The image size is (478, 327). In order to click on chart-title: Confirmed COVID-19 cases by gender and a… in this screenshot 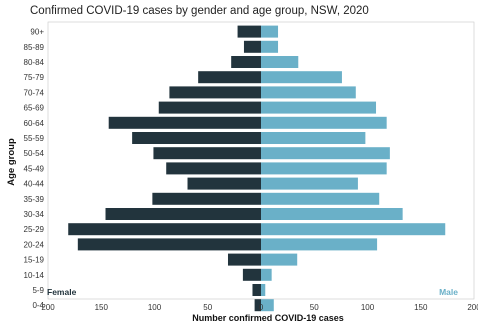, I will do `click(199, 11)`.